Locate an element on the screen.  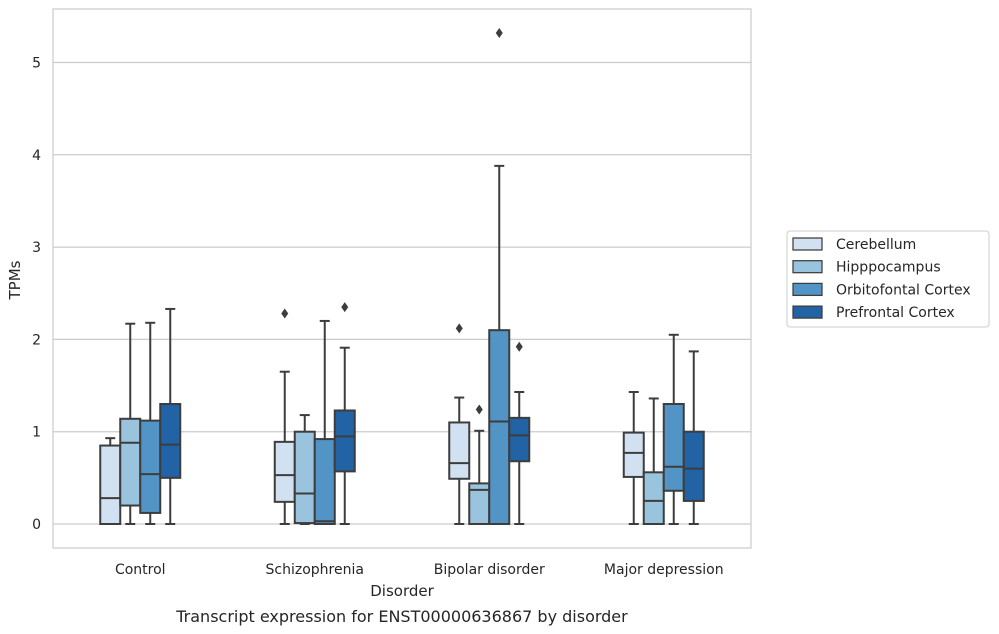
legend-label: Orbitofontal Cortex is located at coordinates (903, 290).